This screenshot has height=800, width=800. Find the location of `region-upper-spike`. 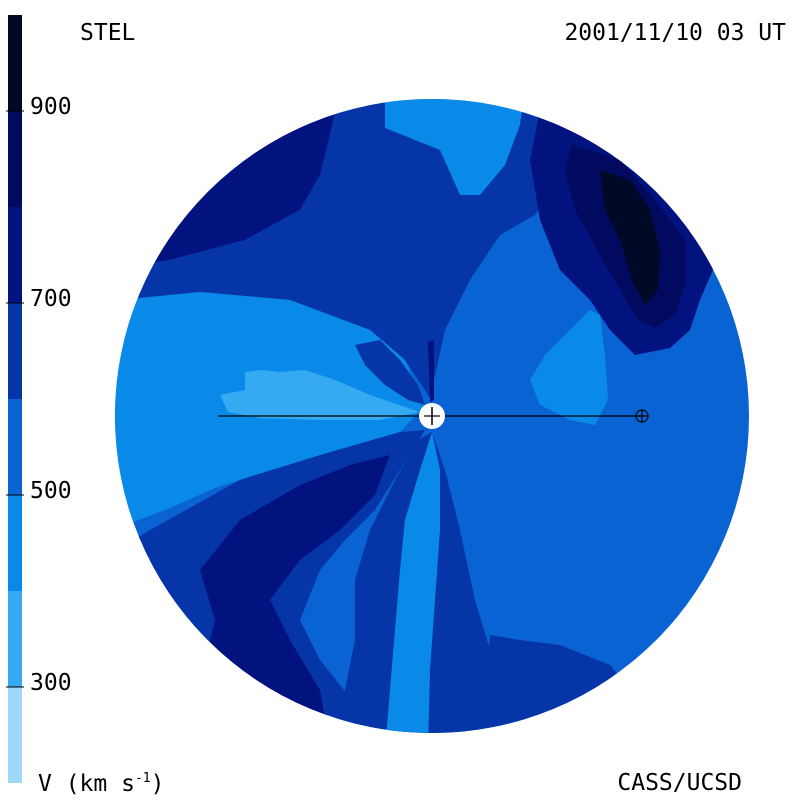

region-upper-spike is located at coordinates (390, 372).